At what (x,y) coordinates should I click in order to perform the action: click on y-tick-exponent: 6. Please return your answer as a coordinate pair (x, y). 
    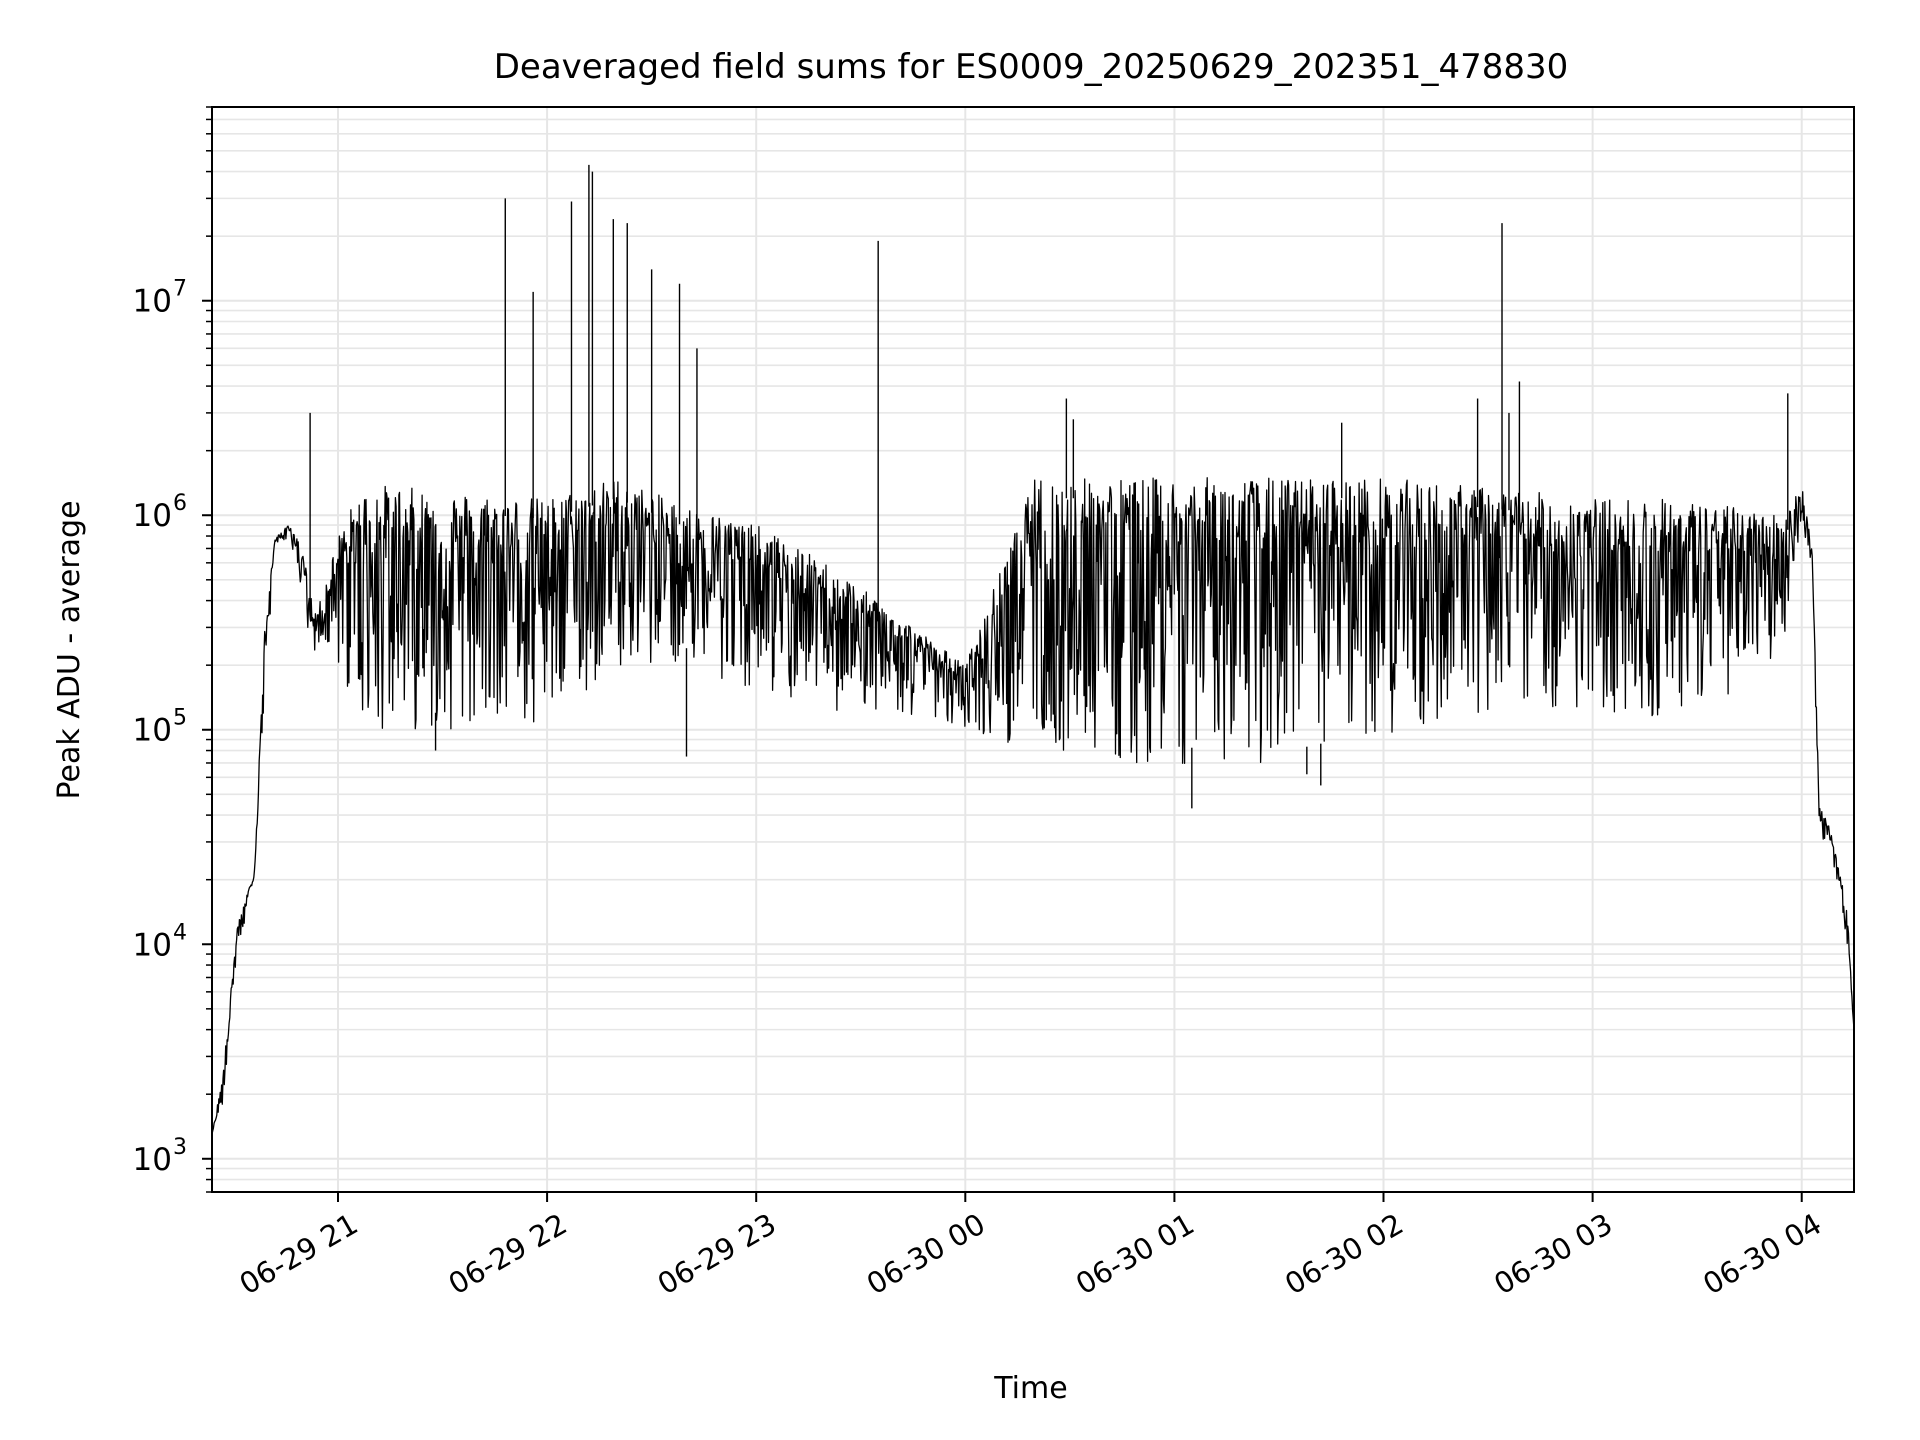
    Looking at the image, I should click on (180, 503).